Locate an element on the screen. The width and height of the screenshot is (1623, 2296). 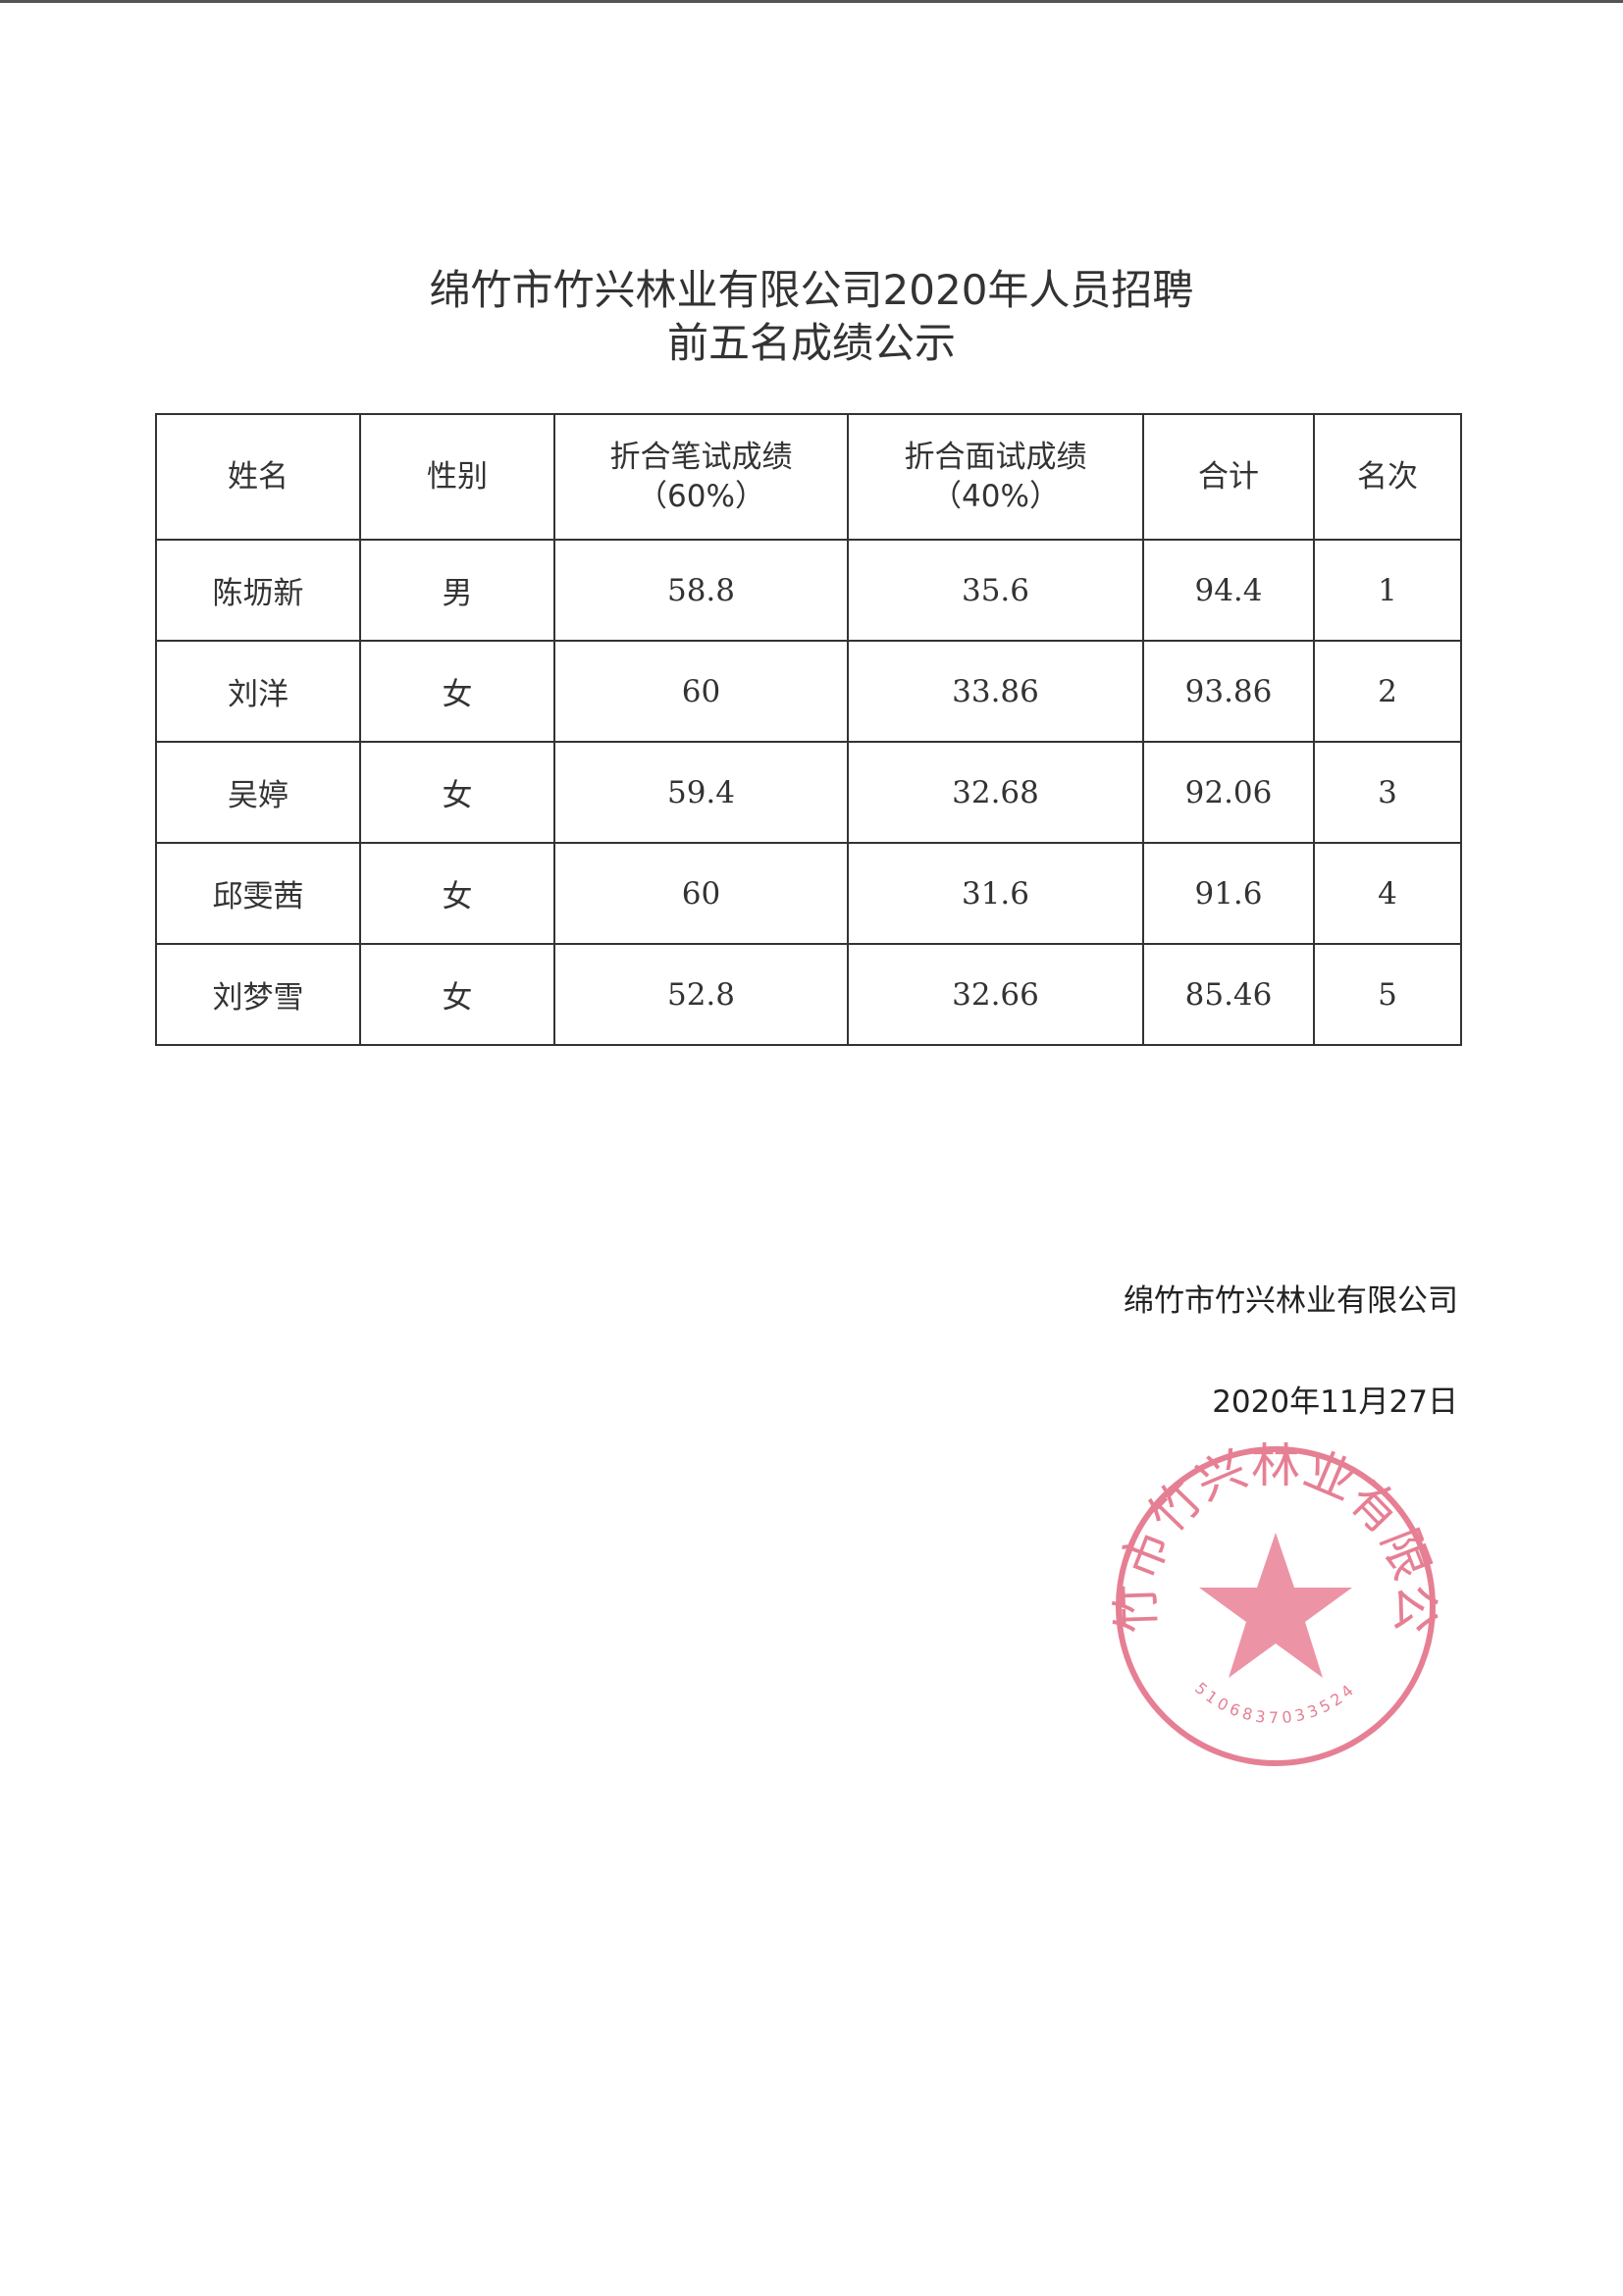
cell-interview: 32.68 is located at coordinates (995, 792).